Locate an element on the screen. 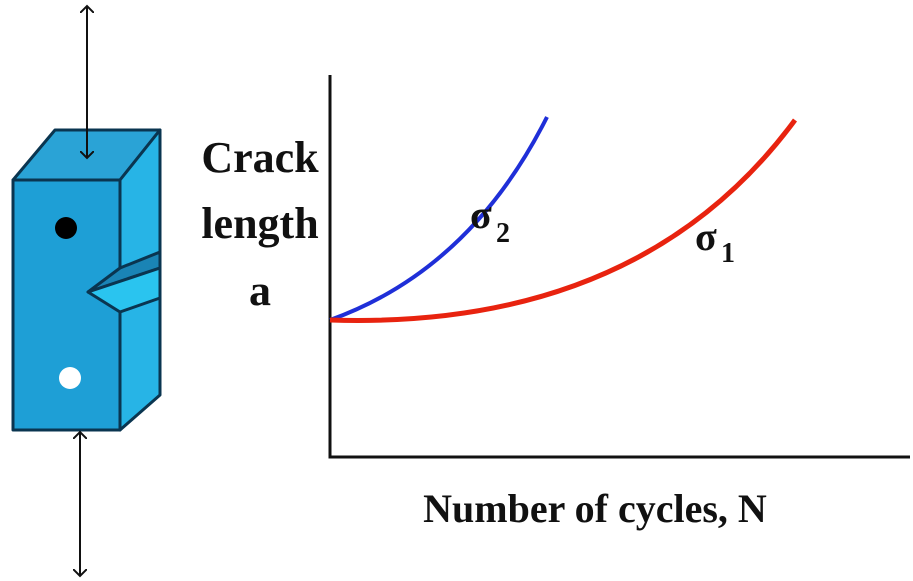  y-axis-label: length is located at coordinates (259, 223).